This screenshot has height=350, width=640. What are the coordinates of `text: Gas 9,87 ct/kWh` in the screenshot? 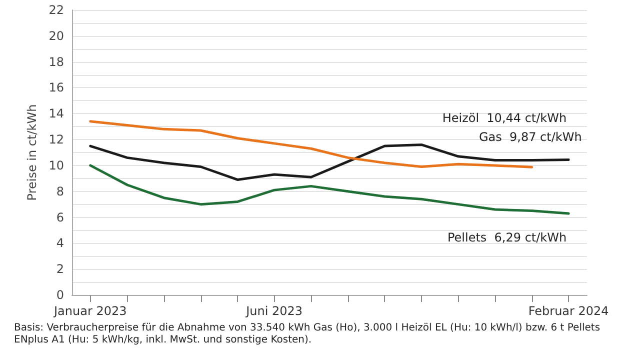 It's located at (530, 137).